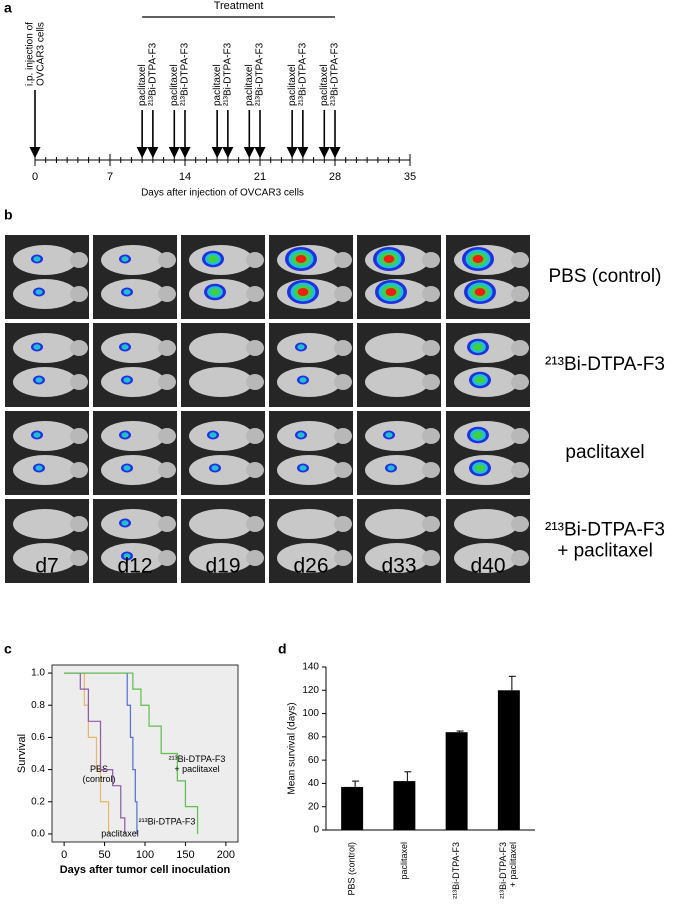 This screenshot has height=908, width=685. I want to click on y-tick-label: 0.2, so click(38, 801).